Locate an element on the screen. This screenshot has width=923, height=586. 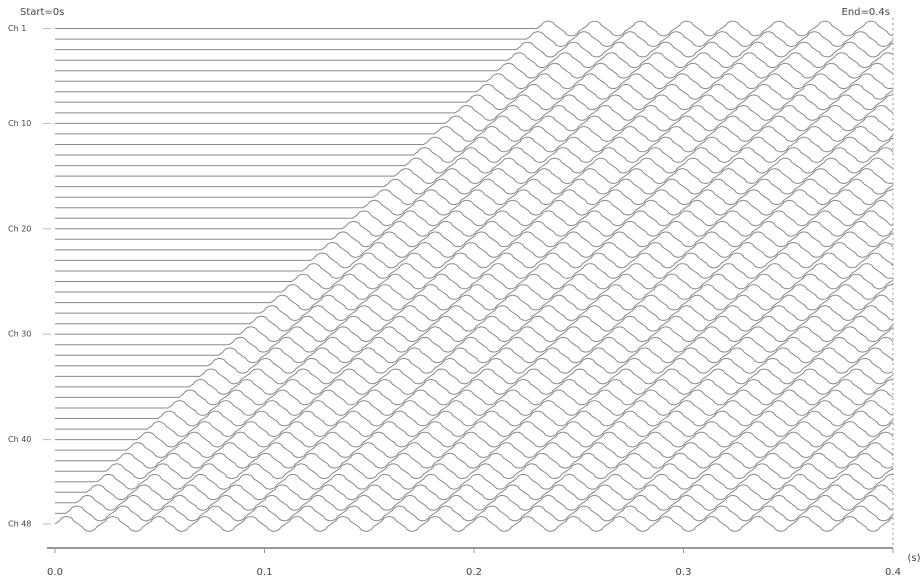
y-tick-label: Ch 20 is located at coordinates (19, 228).